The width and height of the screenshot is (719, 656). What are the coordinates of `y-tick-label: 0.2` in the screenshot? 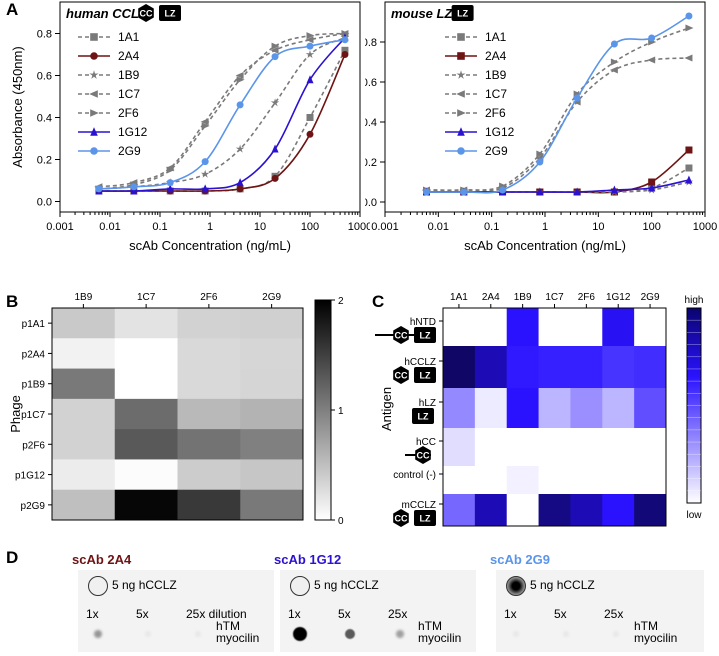 It's located at (44, 161).